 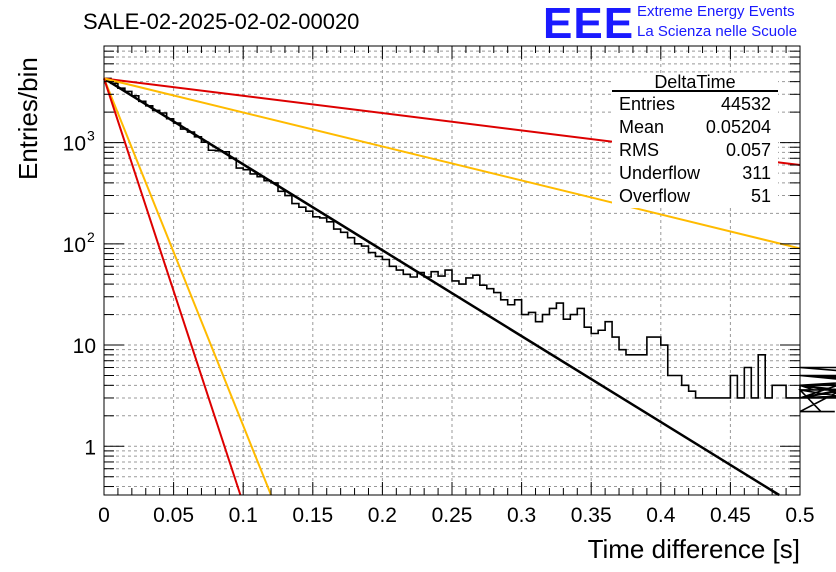 What do you see at coordinates (91, 136) in the screenshot?
I see `y-tick-exponent: 3` at bounding box center [91, 136].